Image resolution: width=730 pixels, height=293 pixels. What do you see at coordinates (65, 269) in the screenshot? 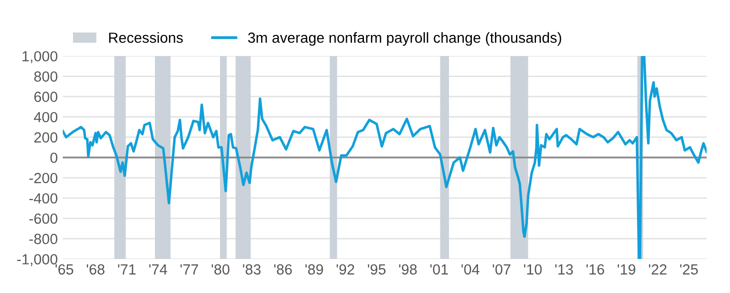
I see `x-tick-label: '65` at bounding box center [65, 269].